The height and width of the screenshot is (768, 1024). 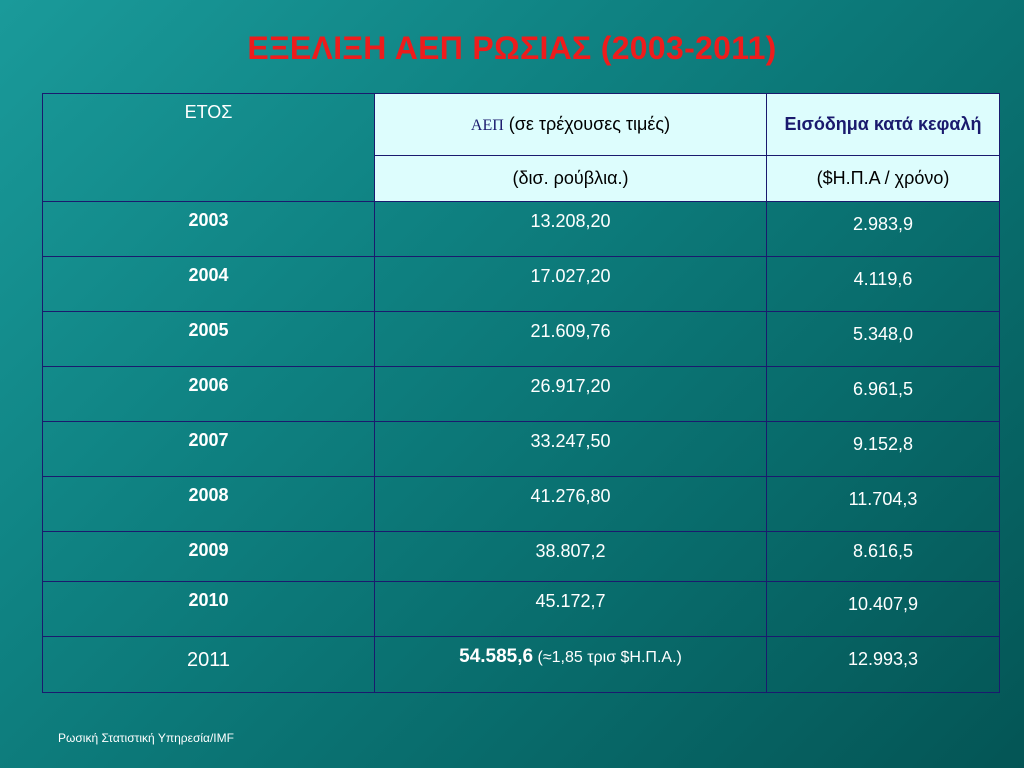 What do you see at coordinates (208, 449) in the screenshot?
I see `year-cell: 2007` at bounding box center [208, 449].